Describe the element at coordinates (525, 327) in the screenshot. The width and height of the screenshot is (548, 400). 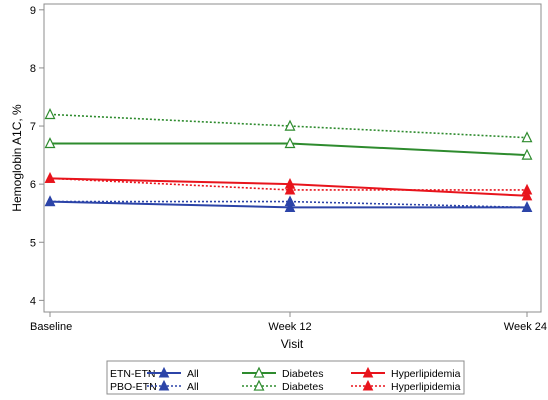
I see `x-tick-label: Week 24` at that location.